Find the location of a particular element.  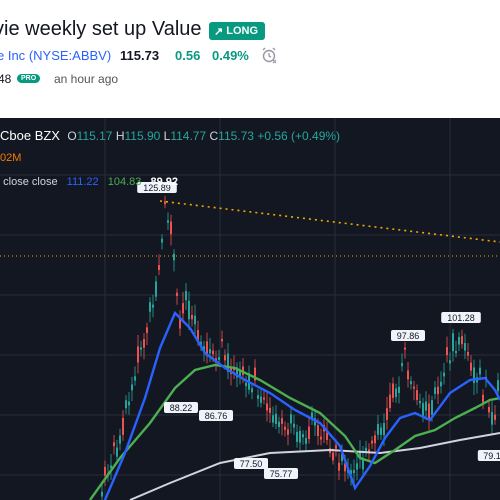

high-value: 115.90 is located at coordinates (142, 136).